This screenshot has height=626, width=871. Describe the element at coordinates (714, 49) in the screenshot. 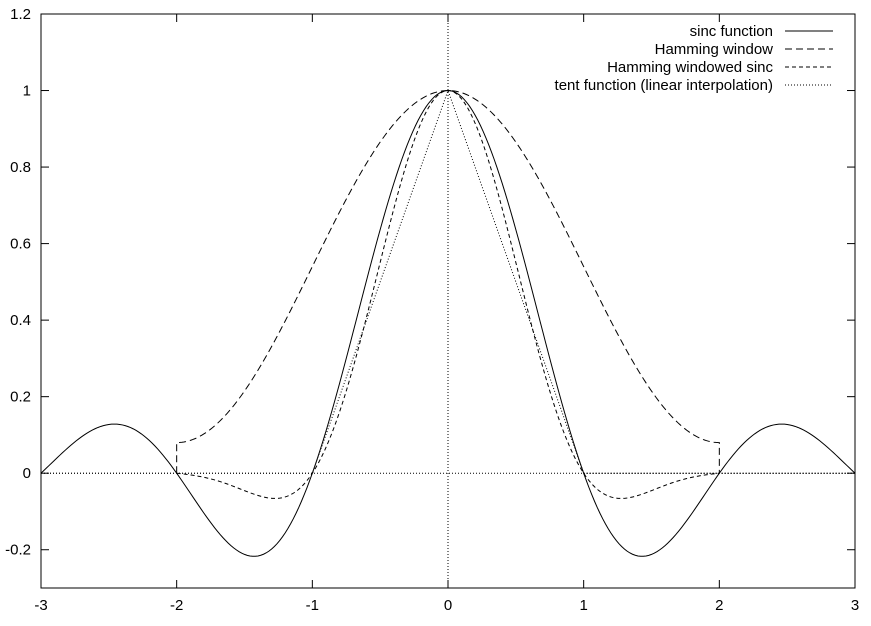

I see `legend-label: Hamming window` at that location.